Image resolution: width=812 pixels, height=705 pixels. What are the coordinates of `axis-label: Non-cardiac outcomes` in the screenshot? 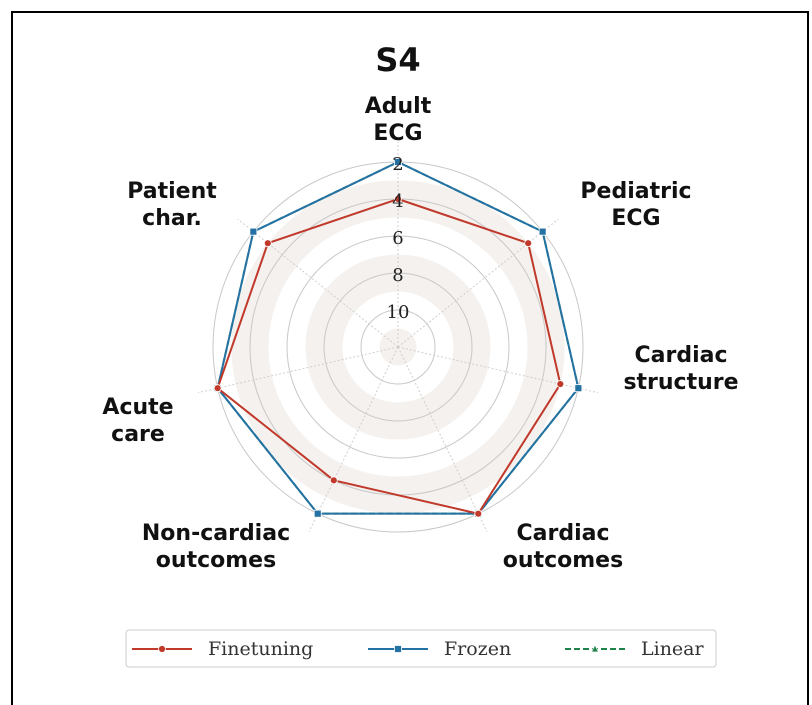 It's located at (216, 547).